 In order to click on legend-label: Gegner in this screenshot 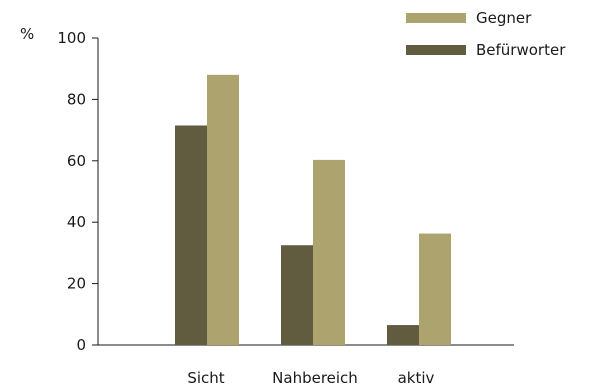, I will do `click(504, 18)`.